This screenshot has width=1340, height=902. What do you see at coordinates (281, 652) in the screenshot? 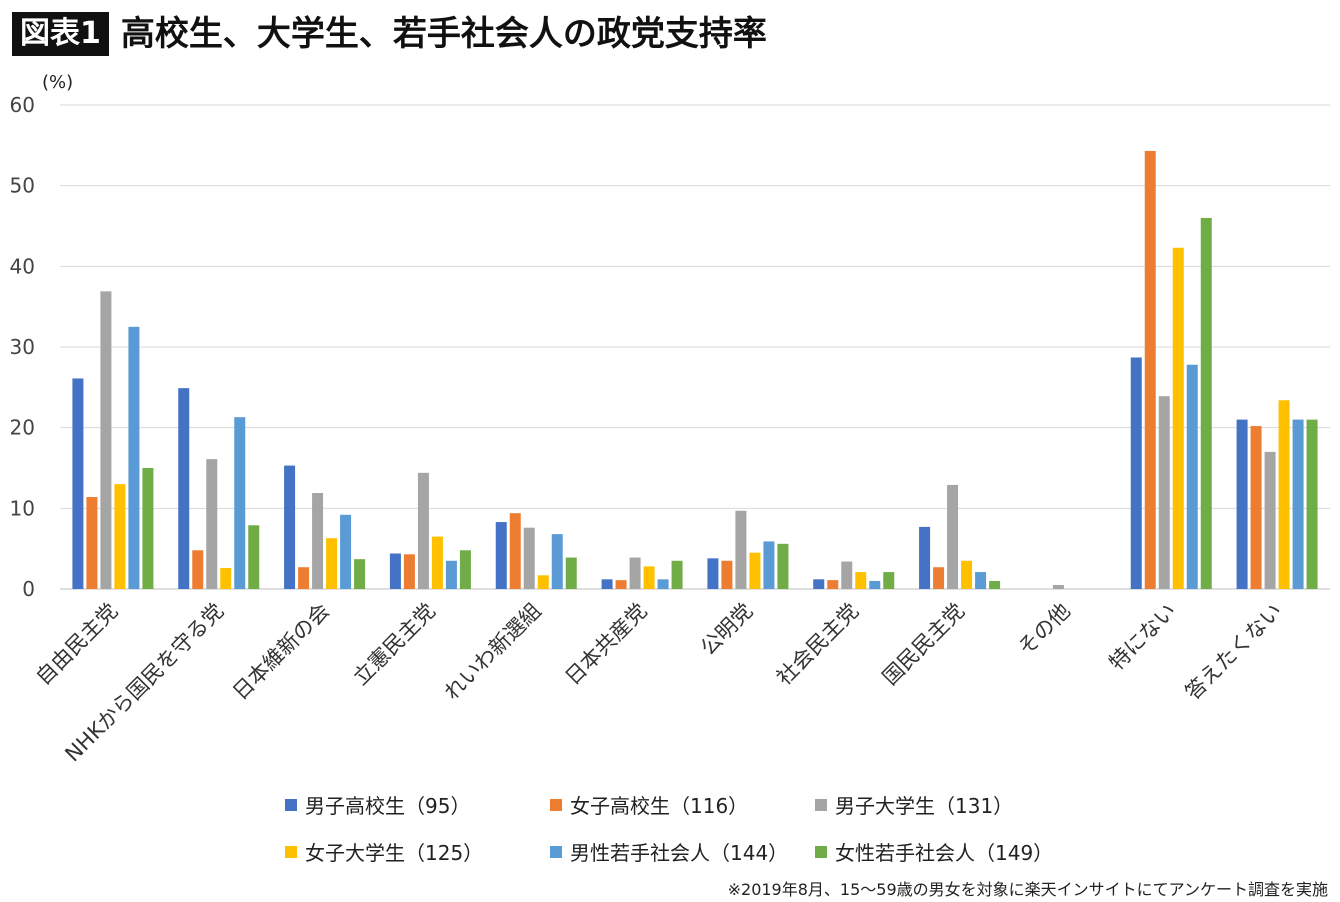
I see `x-category-label: 日本維新の会` at bounding box center [281, 652].